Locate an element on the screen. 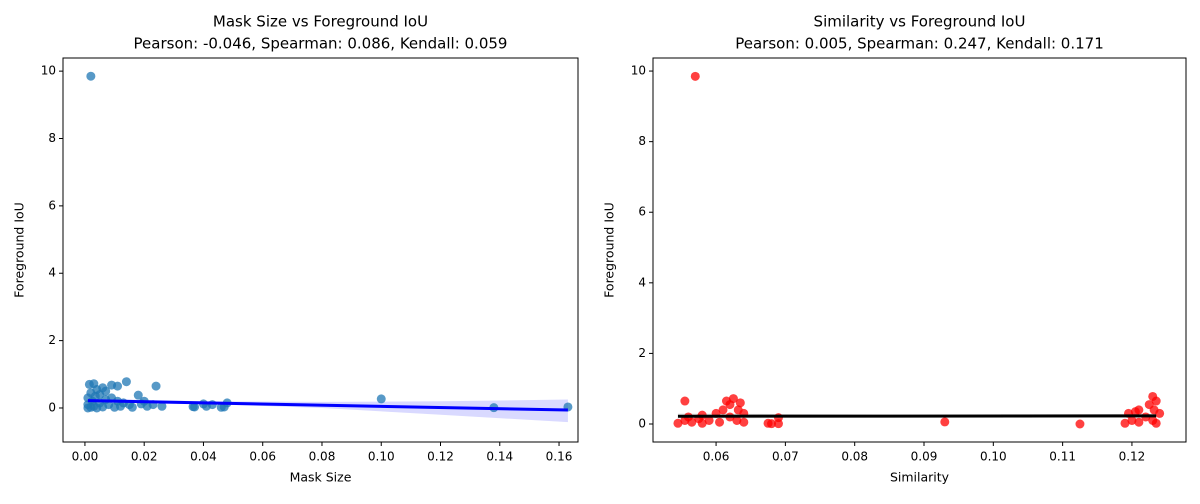 This screenshot has height=504, width=1200. x-tick-label: 0.02 is located at coordinates (144, 457).